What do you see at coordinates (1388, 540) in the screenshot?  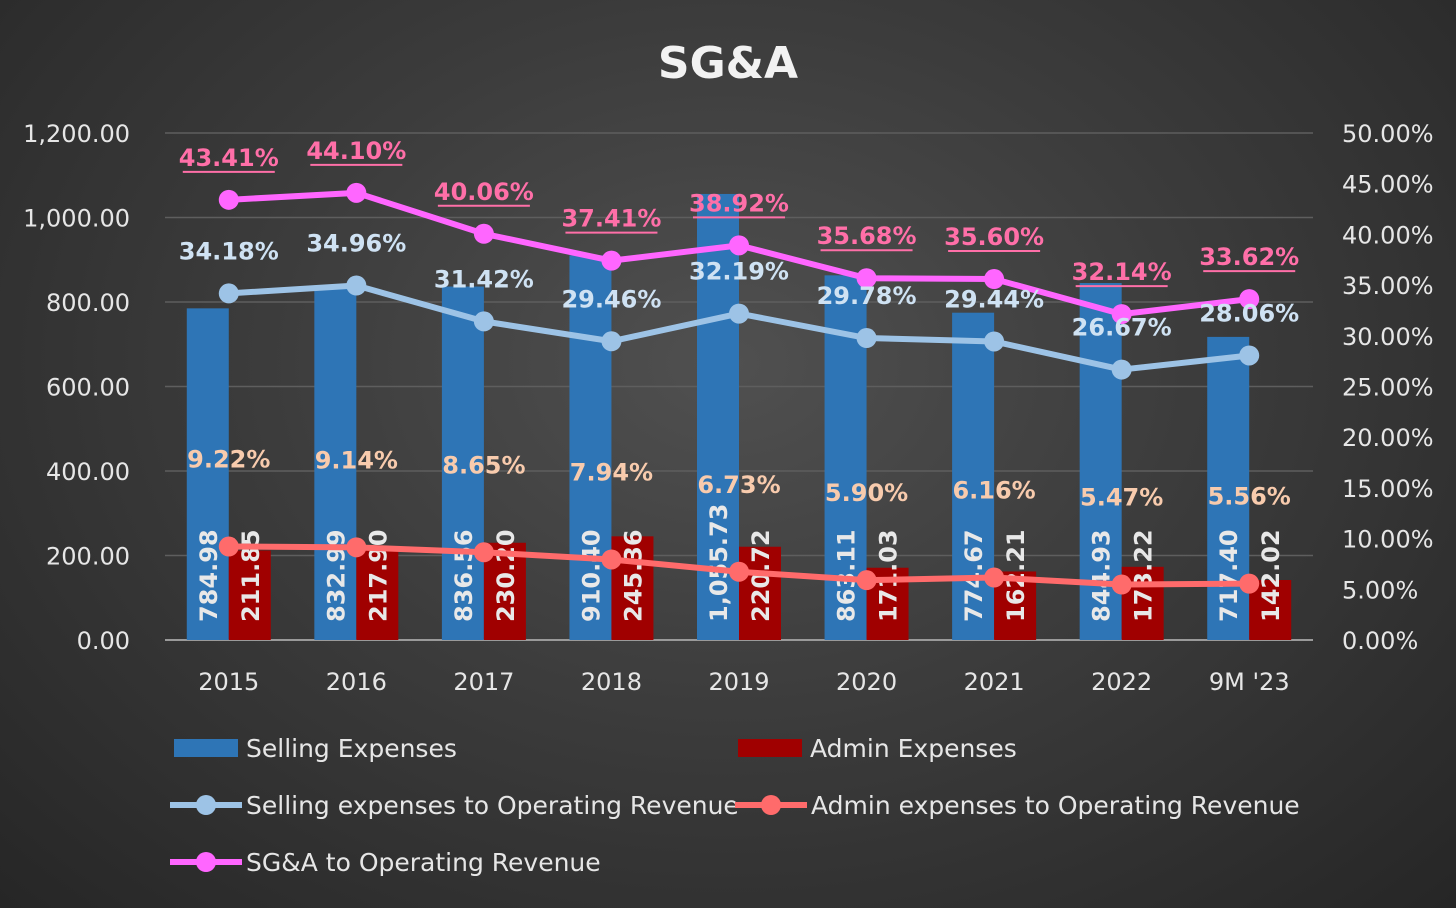 I see `right-tick-label: 10.00%` at bounding box center [1388, 540].